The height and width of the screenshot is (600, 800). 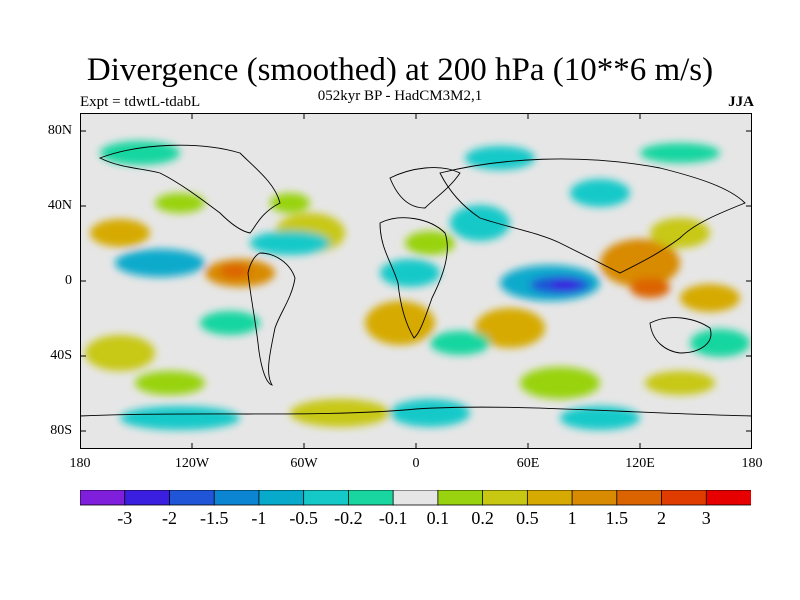 What do you see at coordinates (348, 518) in the screenshot?
I see `colorbar-label: -0.2` at bounding box center [348, 518].